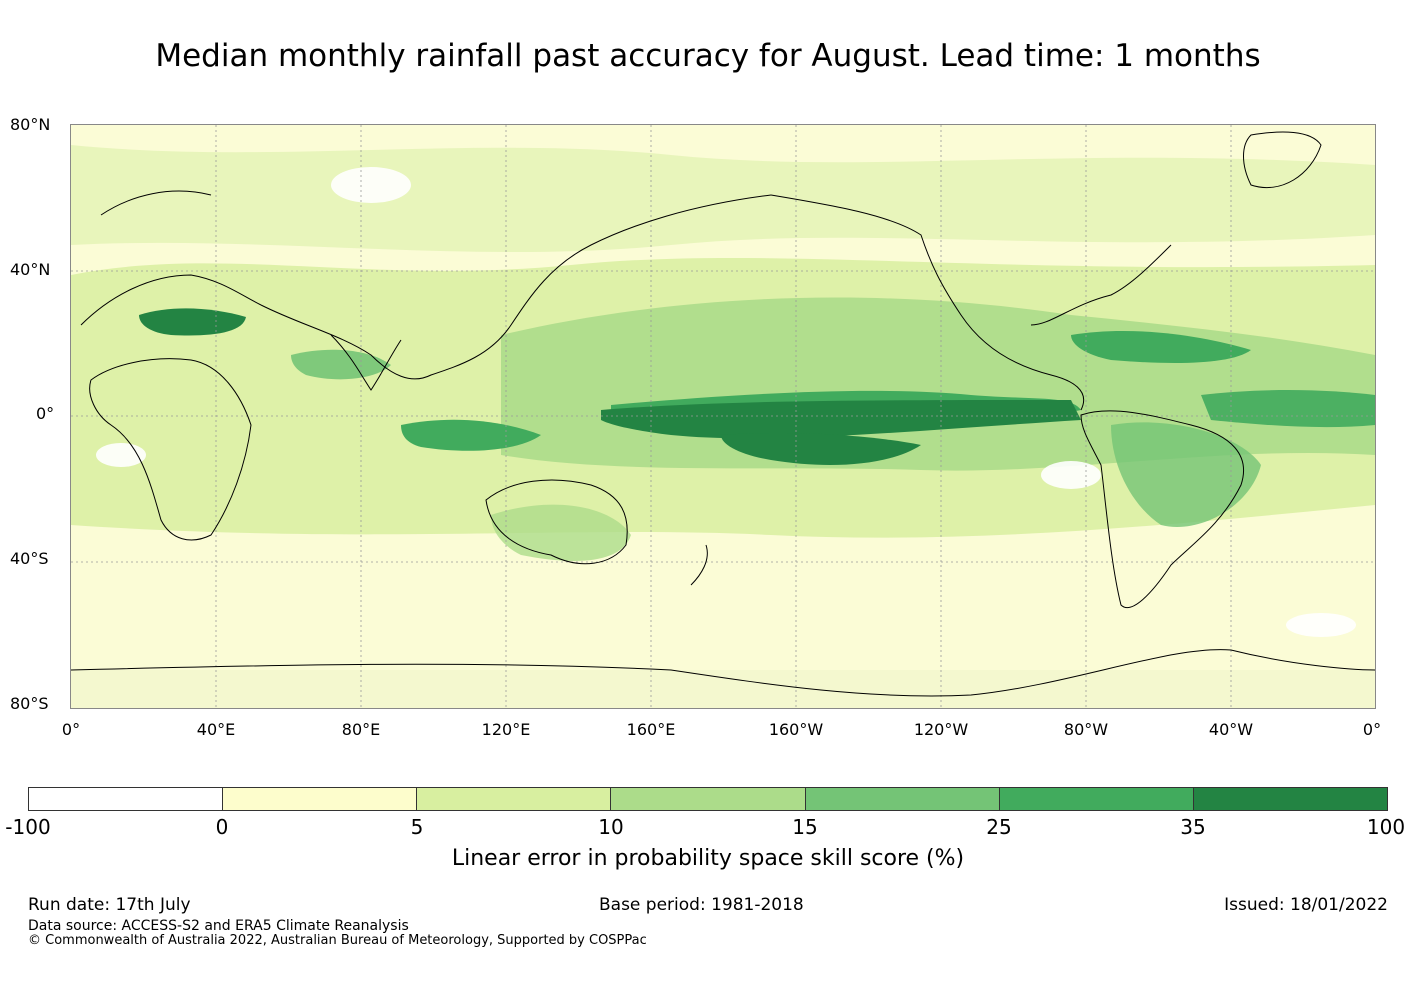 The image size is (1416, 990). What do you see at coordinates (841, 419) in the screenshot?
I see `skill-zone-equatorial` at bounding box center [841, 419].